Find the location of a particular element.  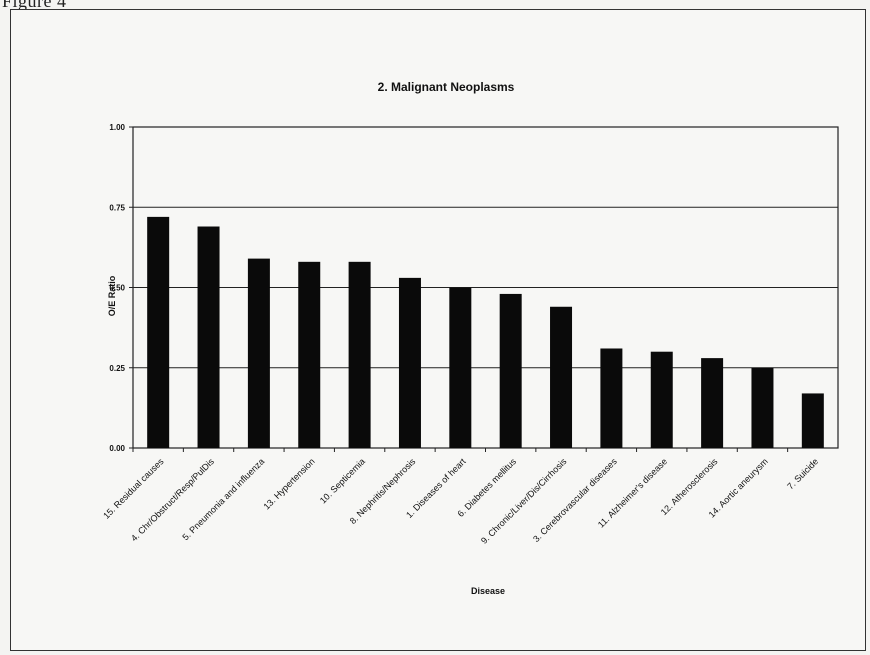

x-tick-label: 7. Suicide is located at coordinates (802, 473).